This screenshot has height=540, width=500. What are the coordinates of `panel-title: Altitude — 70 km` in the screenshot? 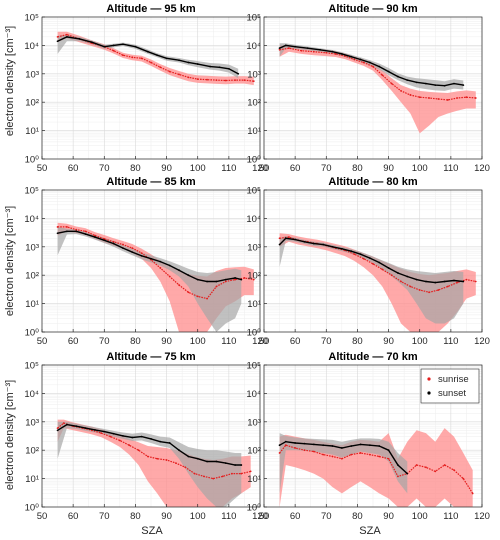 It's located at (372, 357).